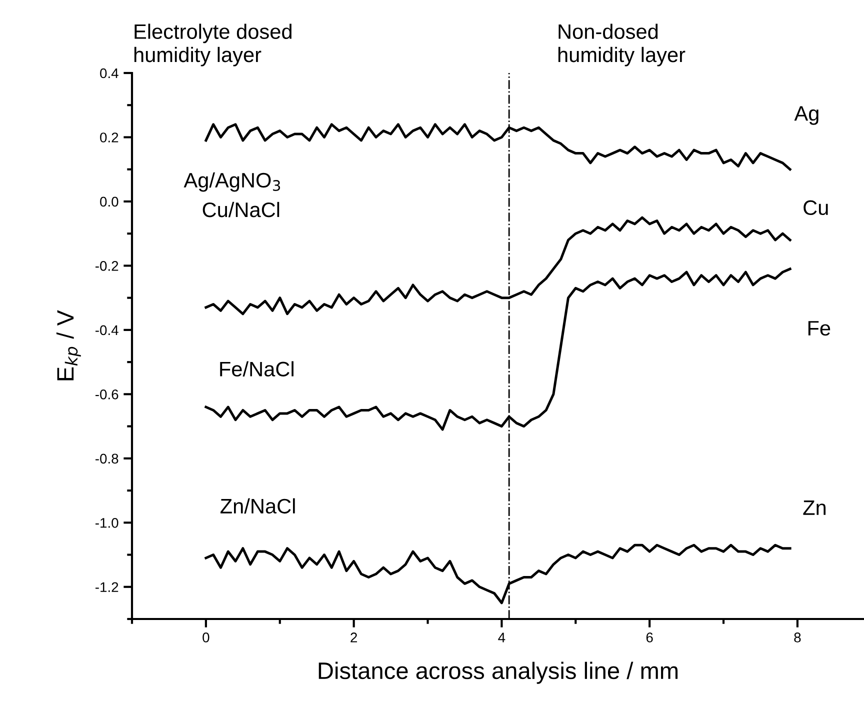 This screenshot has height=708, width=864. I want to click on y-tick-label: 0.0, so click(109, 201).